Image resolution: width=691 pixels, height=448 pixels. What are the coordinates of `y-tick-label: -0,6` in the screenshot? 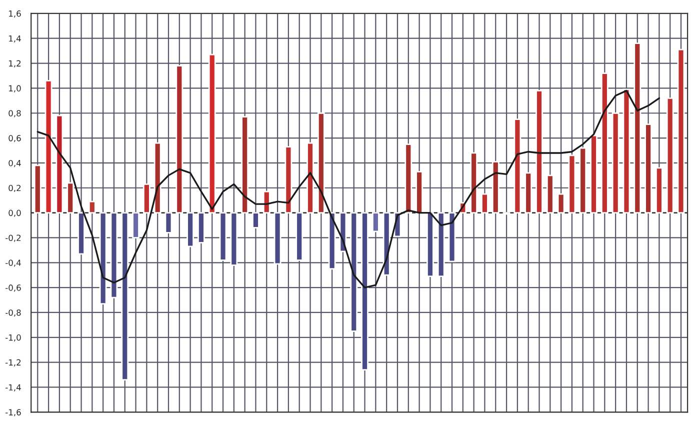 It's located at (13, 288).